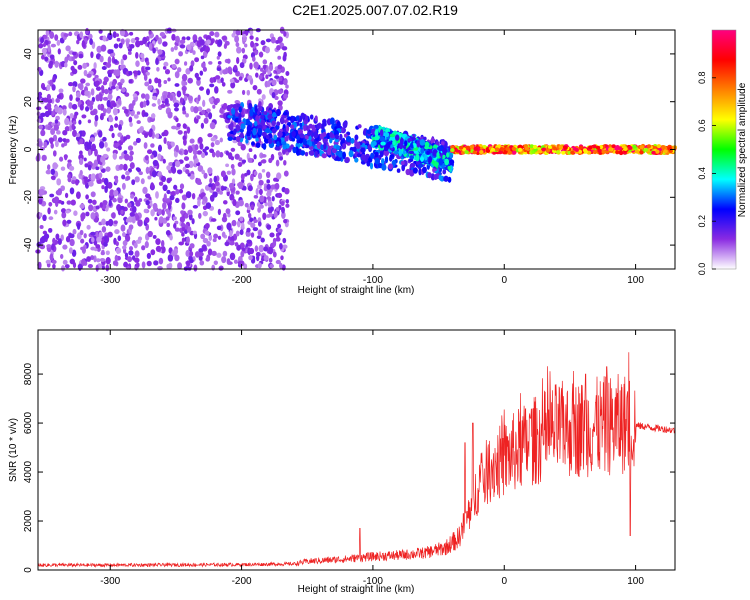 The width and height of the screenshot is (750, 600). I want to click on spectrogram-y-tick-label: 20, so click(28, 102).